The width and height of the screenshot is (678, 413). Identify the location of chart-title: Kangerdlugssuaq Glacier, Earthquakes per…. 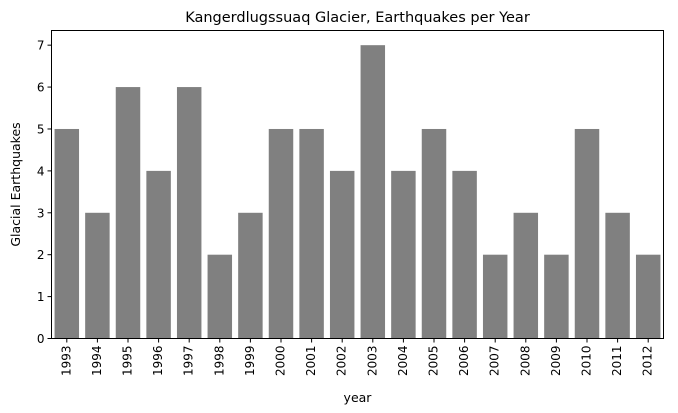
(357, 18).